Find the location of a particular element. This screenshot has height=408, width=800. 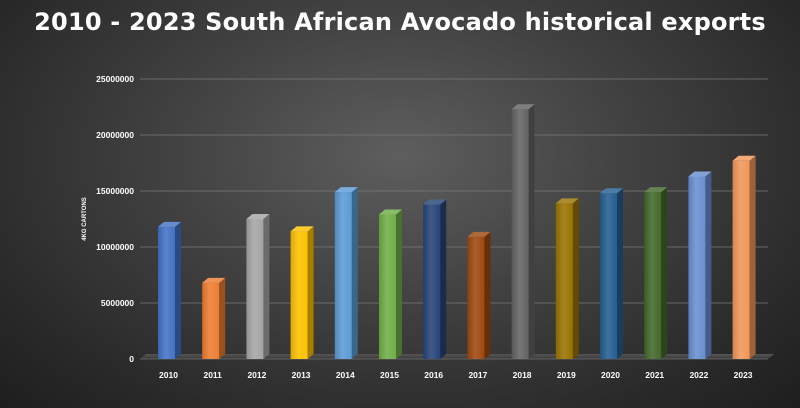

y-tick-label: 10000000 is located at coordinates (115, 247).